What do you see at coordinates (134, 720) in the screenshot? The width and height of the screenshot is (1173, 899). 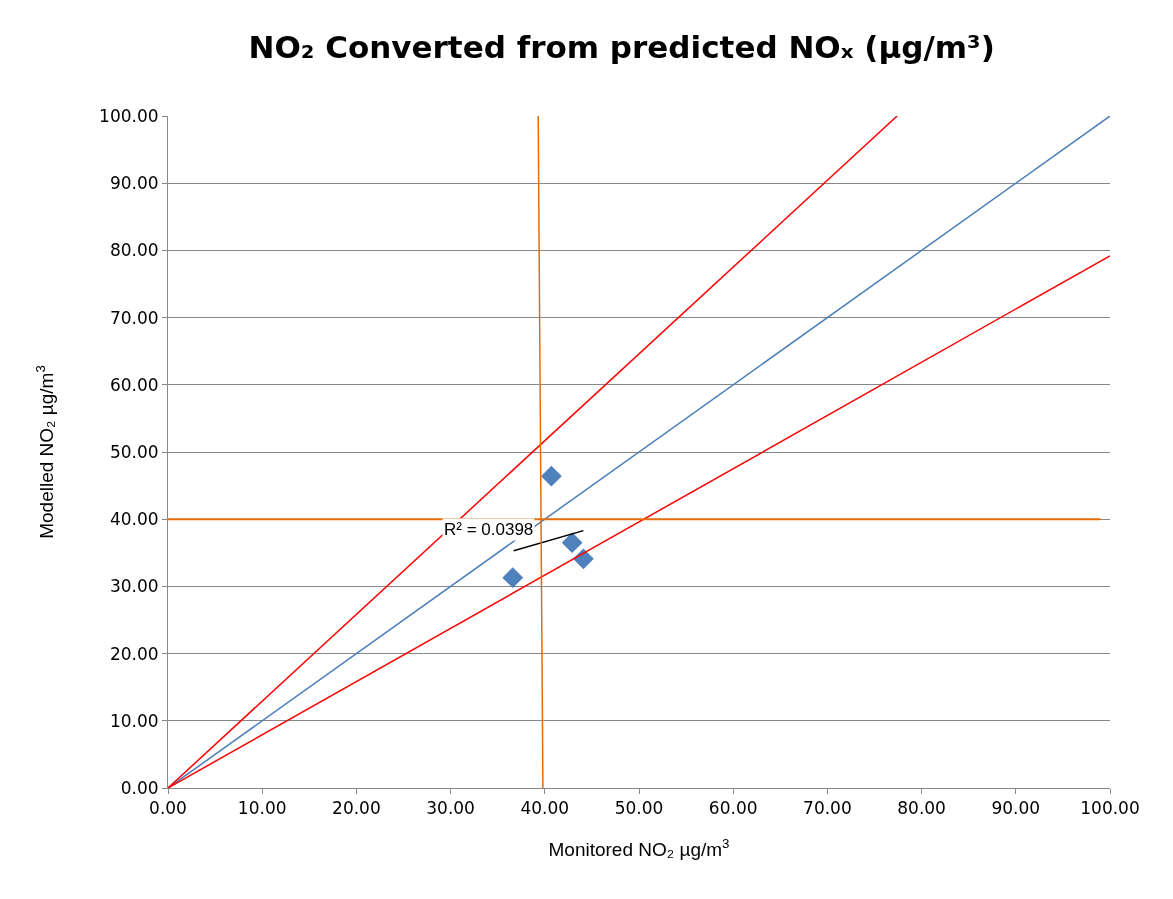 I see `y-tick-label: 10.00` at bounding box center [134, 720].